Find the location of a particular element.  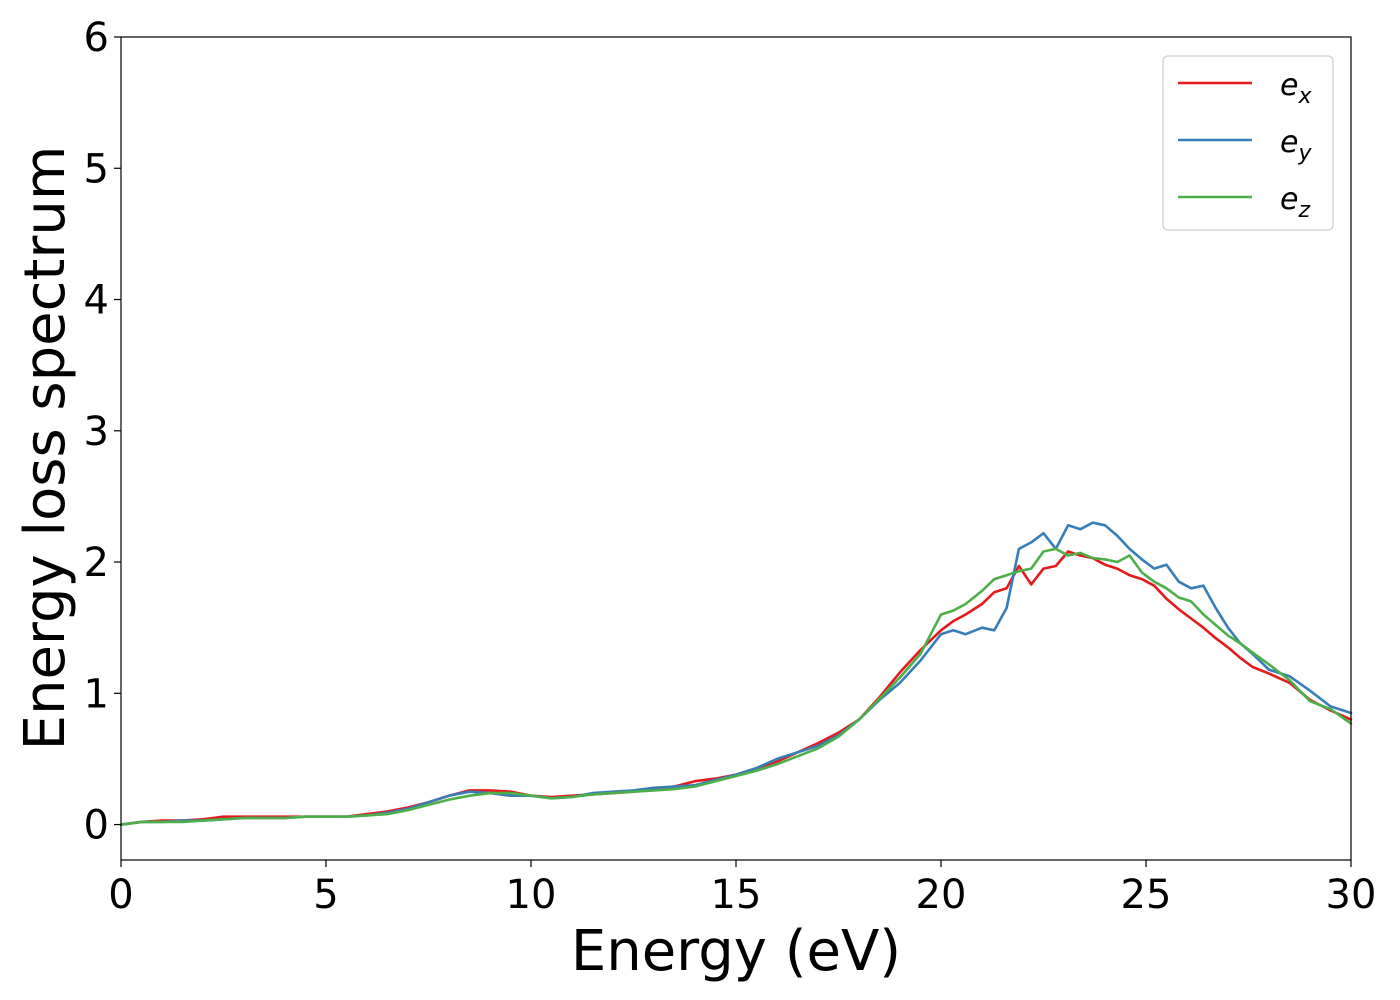

y-tick-label: 5 is located at coordinates (96, 169).